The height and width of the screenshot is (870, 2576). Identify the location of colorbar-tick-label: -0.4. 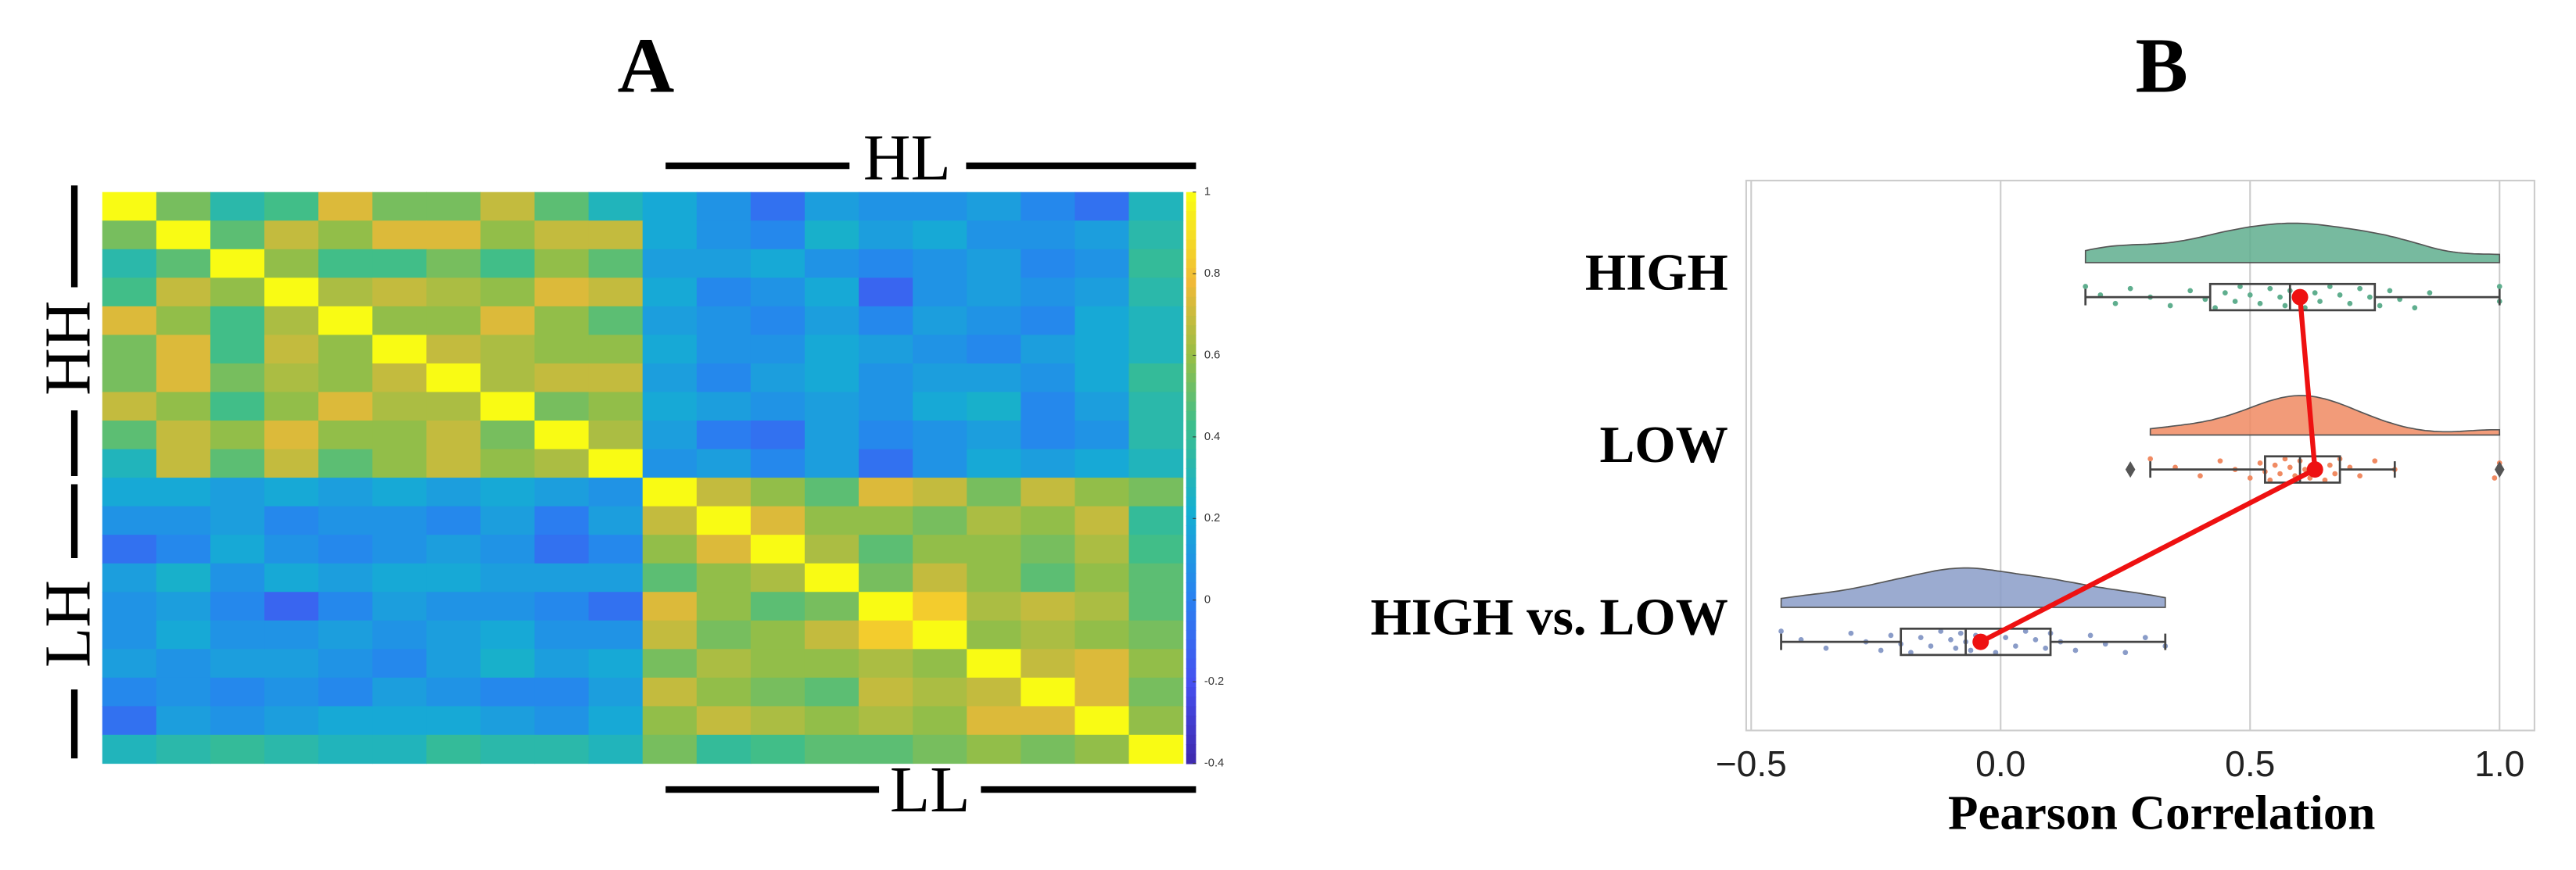
(1214, 763).